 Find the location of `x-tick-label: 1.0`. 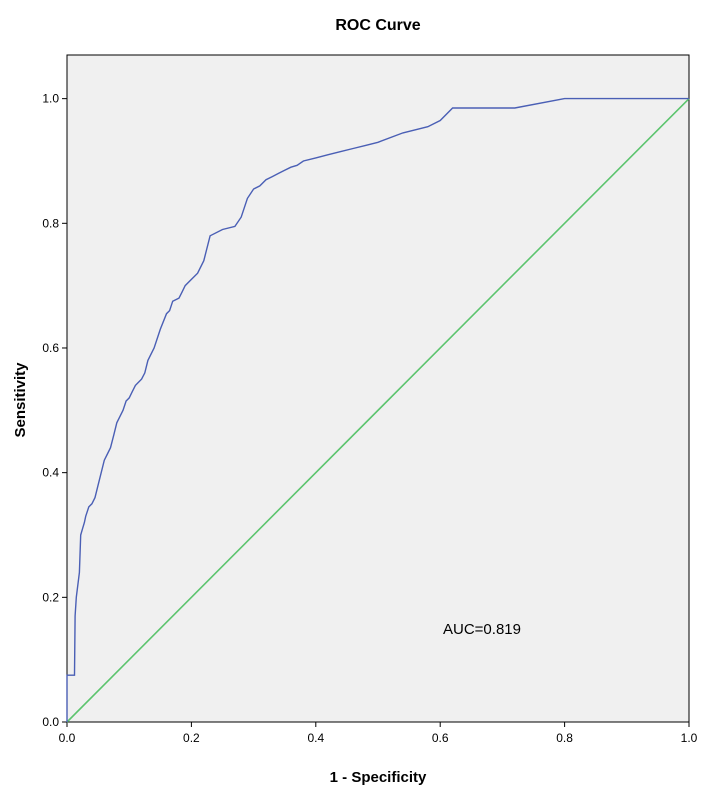

x-tick-label: 1.0 is located at coordinates (689, 738).